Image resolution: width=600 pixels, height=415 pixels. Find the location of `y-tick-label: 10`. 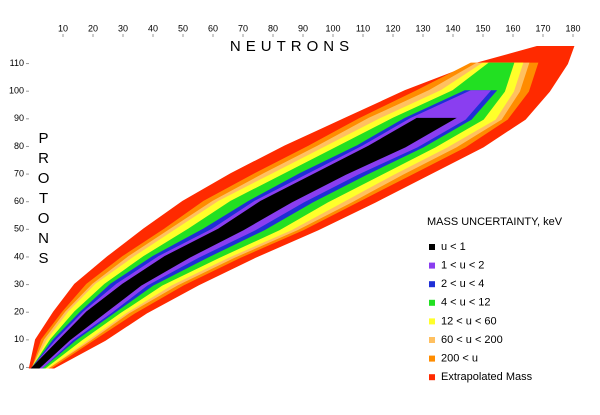

y-tick-label: 10 is located at coordinates (19, 339).